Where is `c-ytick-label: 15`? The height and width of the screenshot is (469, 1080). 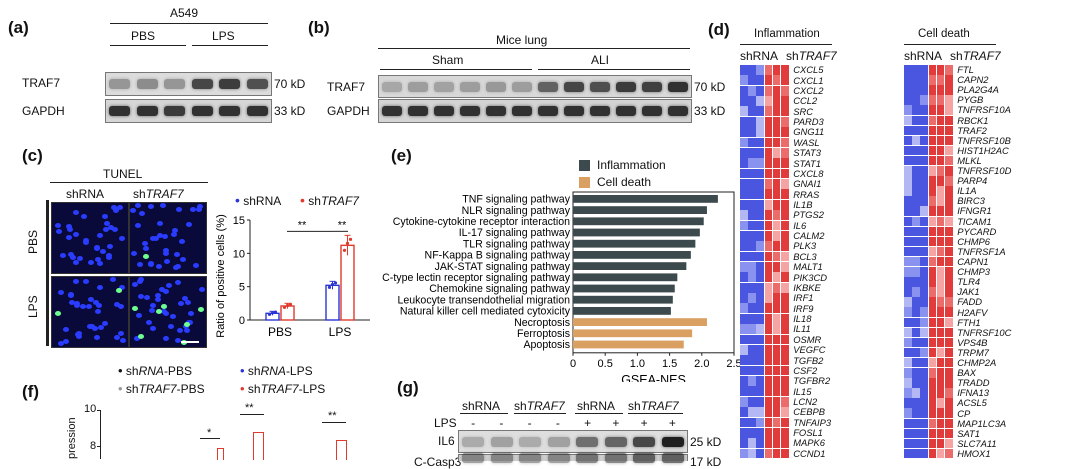 c-ytick-label: 15 is located at coordinates (239, 221).